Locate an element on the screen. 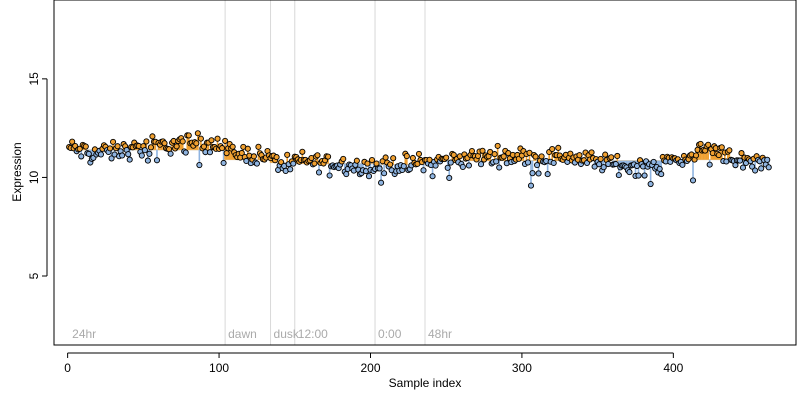  x-tick-label: 400 is located at coordinates (673, 368).